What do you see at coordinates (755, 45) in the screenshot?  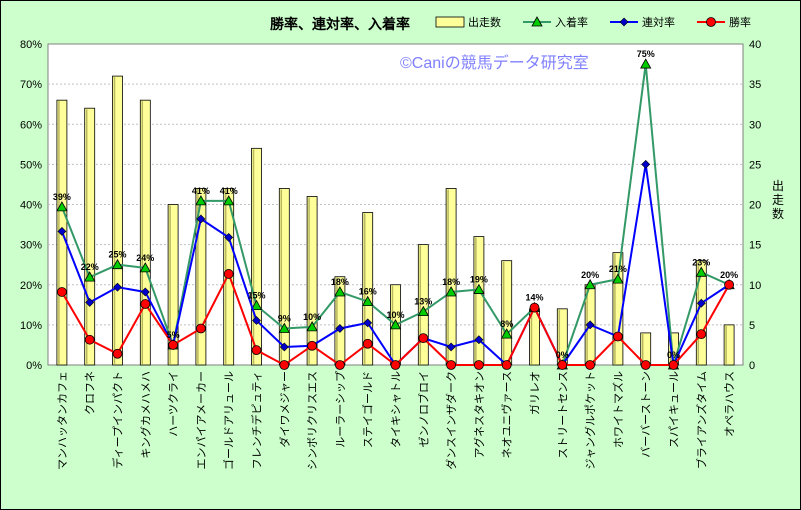 I see `y2-tick-label: 40` at bounding box center [755, 45].